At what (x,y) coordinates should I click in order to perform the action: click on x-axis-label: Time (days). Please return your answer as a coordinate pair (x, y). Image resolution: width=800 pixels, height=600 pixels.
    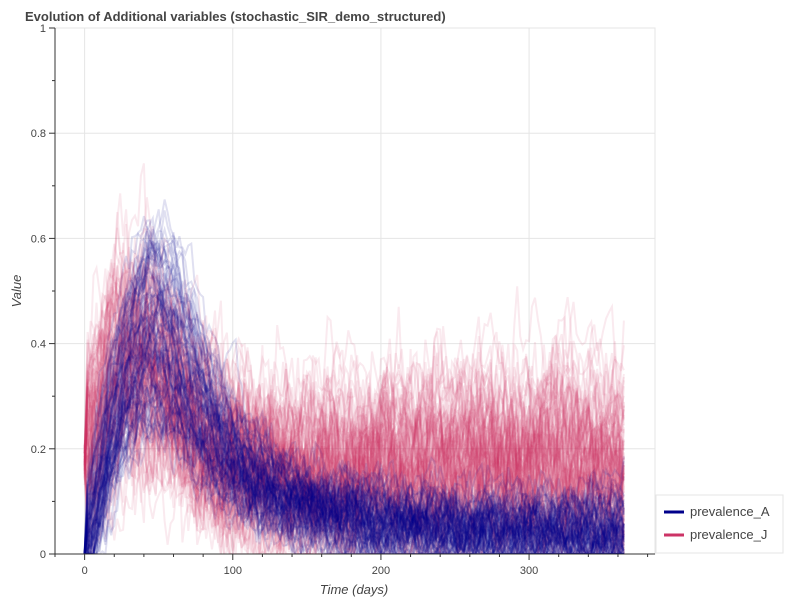
    Looking at the image, I should click on (354, 589).